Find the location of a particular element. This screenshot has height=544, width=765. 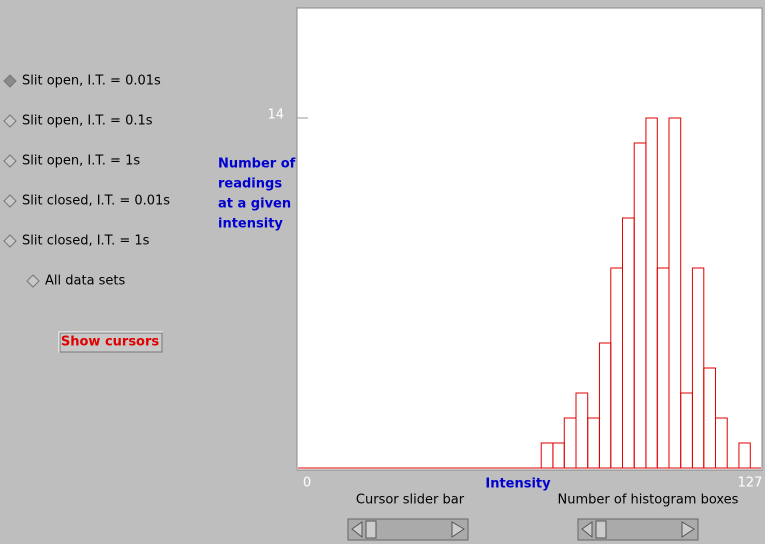

slider-label: Cursor slider bar is located at coordinates (410, 500).